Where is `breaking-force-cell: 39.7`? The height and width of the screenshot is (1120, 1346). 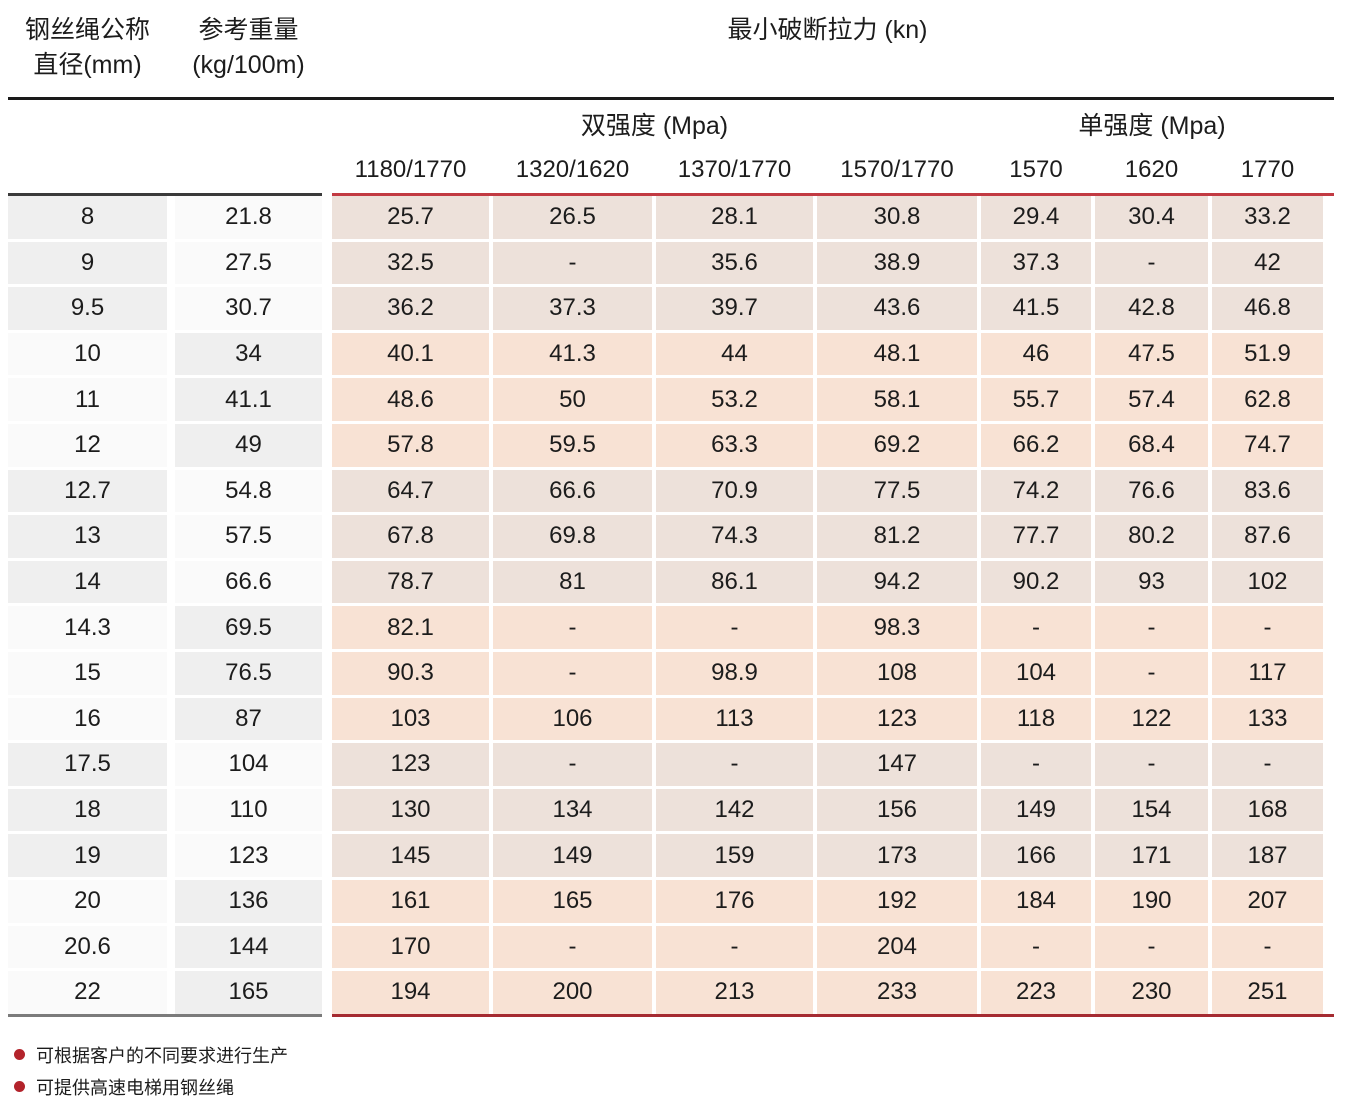 breaking-force-cell: 39.7 is located at coordinates (734, 308).